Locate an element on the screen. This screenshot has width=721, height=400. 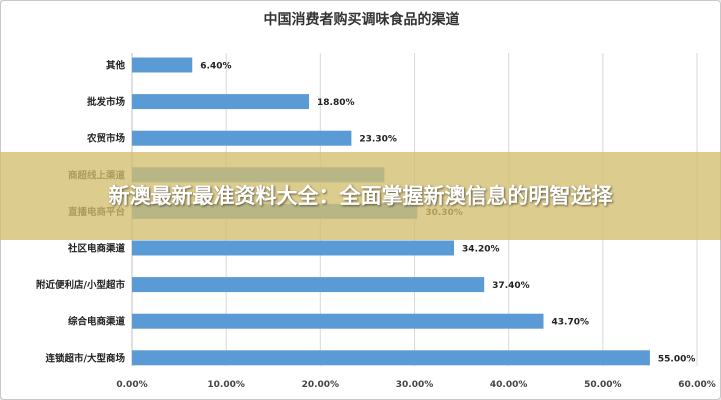
x-tick-label: 50.00% is located at coordinates (603, 385).